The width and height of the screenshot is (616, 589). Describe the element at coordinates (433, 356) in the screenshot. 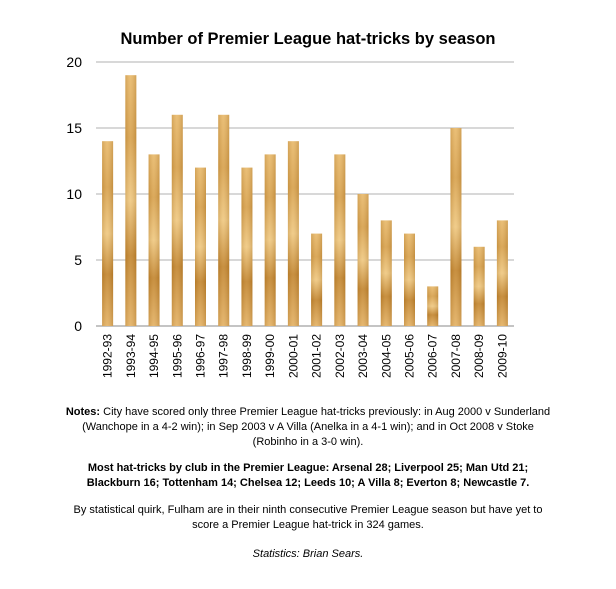

I see `x-tick-label: 2006-07` at that location.